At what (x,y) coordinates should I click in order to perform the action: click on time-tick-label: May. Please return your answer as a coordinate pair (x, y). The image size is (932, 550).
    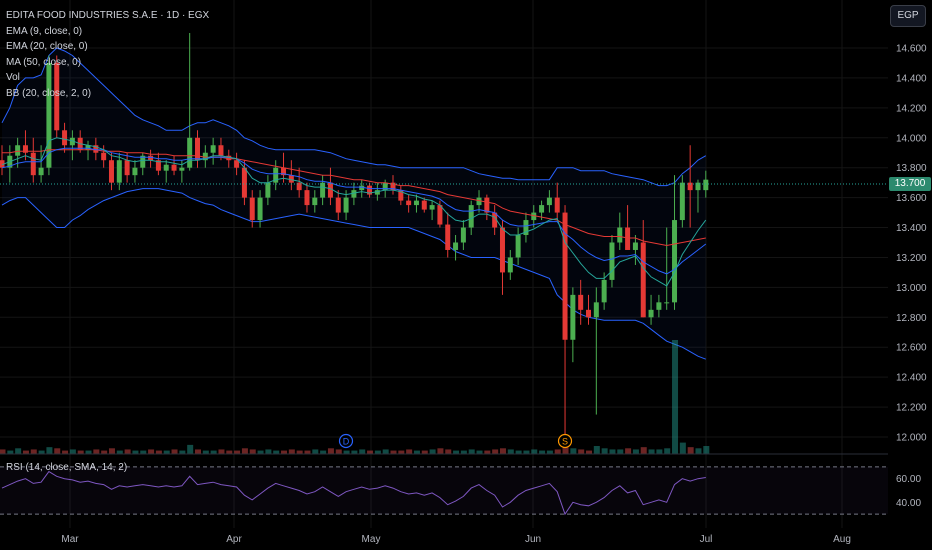
    Looking at the image, I should click on (371, 539).